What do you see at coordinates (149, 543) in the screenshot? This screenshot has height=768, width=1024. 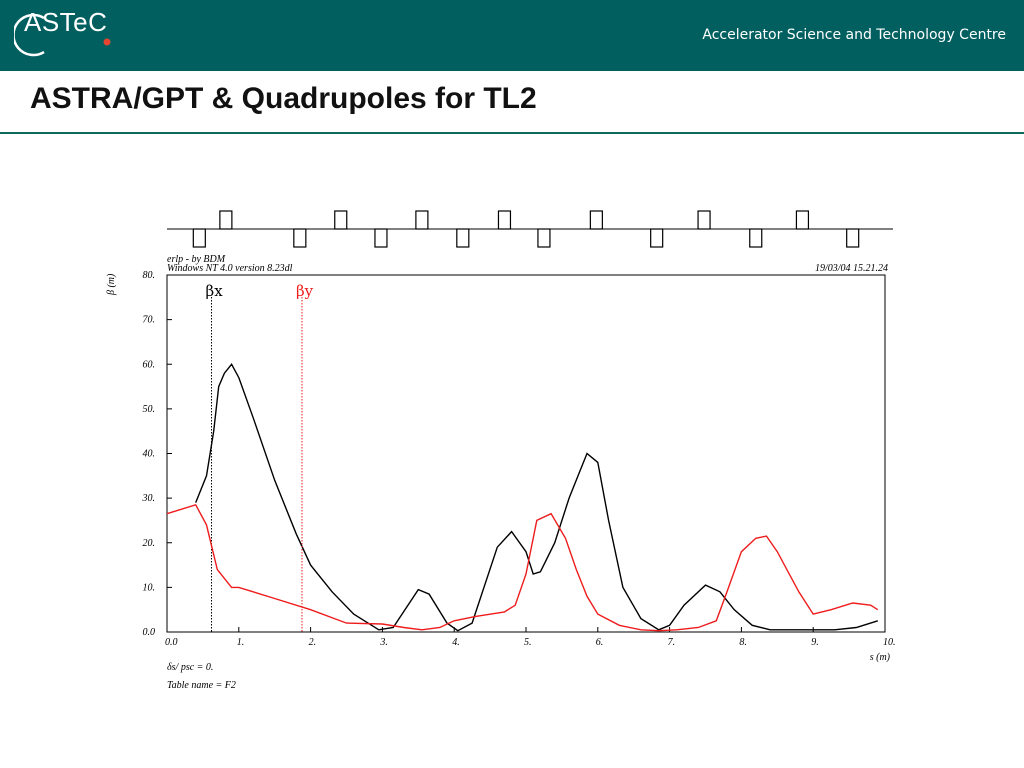 I see `y-tick-label-2: 20.` at bounding box center [149, 543].